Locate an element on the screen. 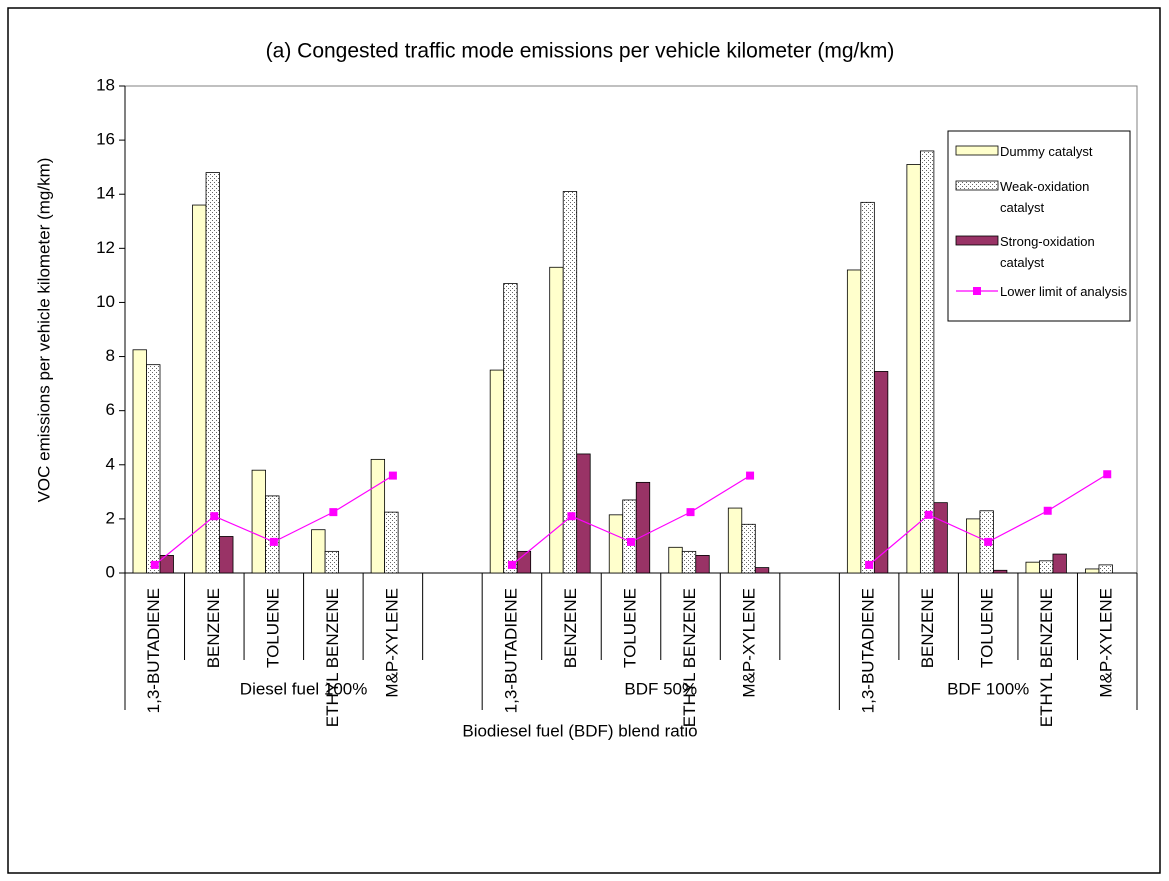 This screenshot has width=1169, height=881. legend-entry: Lower limit of analysis is located at coordinates (1064, 291).